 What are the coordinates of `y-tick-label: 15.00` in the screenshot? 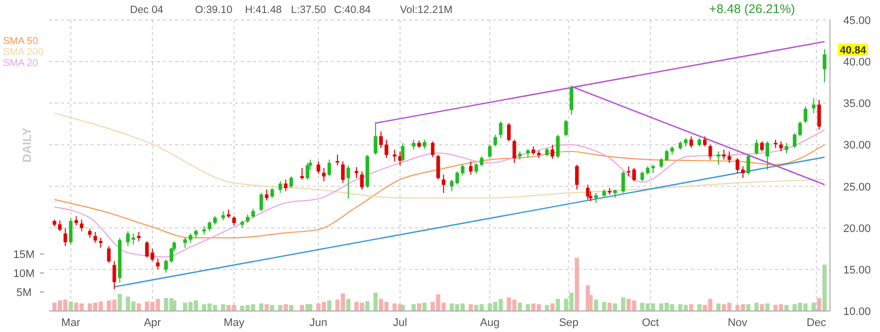 It's located at (857, 270).